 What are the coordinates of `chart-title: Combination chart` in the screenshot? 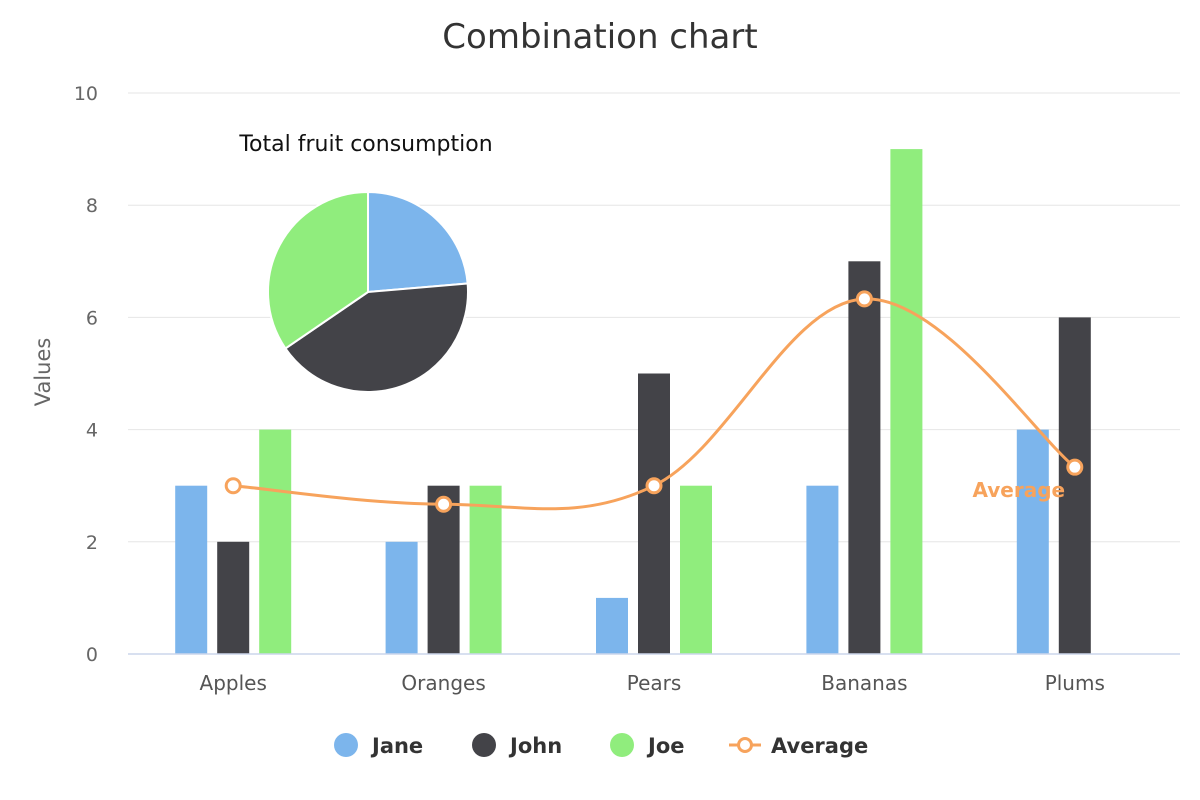 It's located at (599, 37).